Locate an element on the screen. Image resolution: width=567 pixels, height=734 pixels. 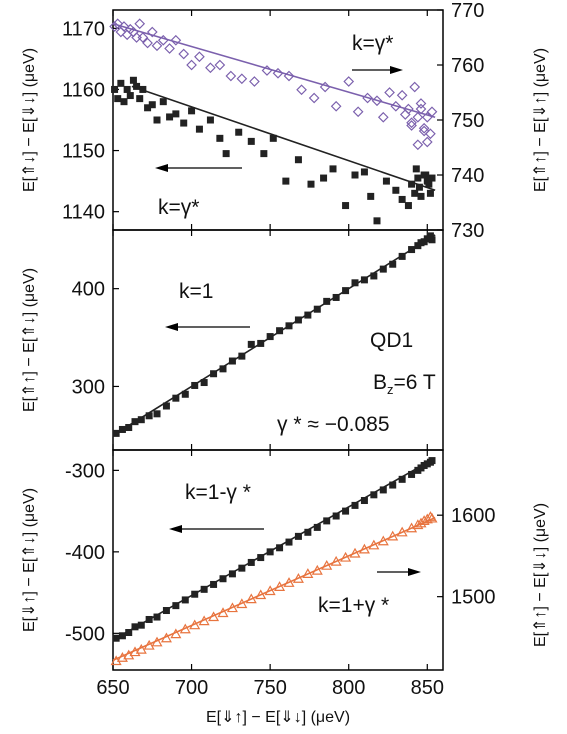
y-tick-label-top-right: 770 is located at coordinates (467, 11).